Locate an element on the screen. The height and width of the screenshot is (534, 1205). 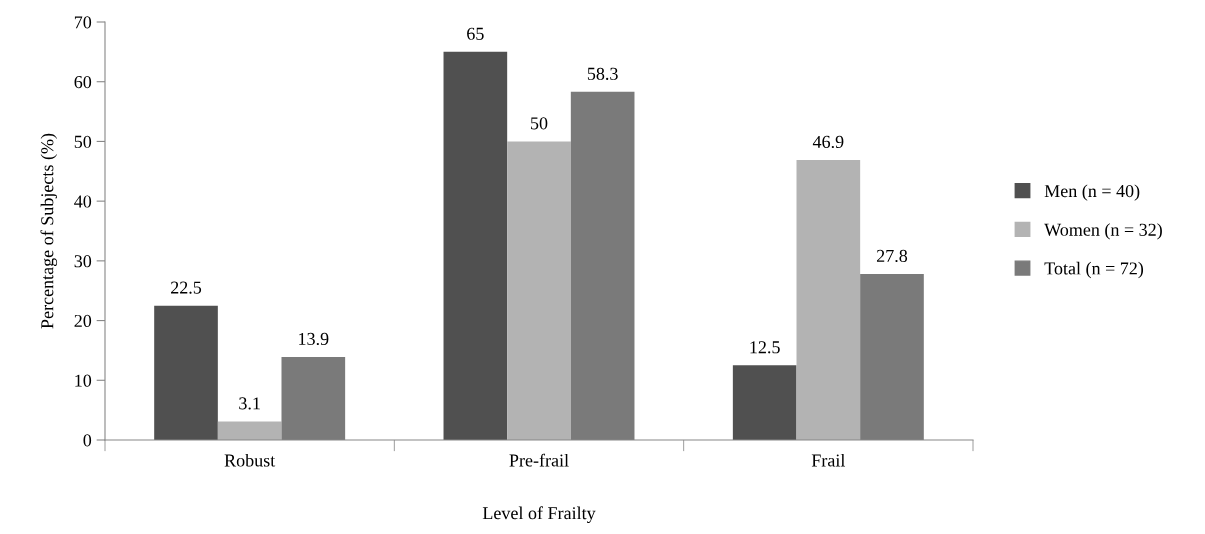
data-label: 13.9 is located at coordinates (314, 339).